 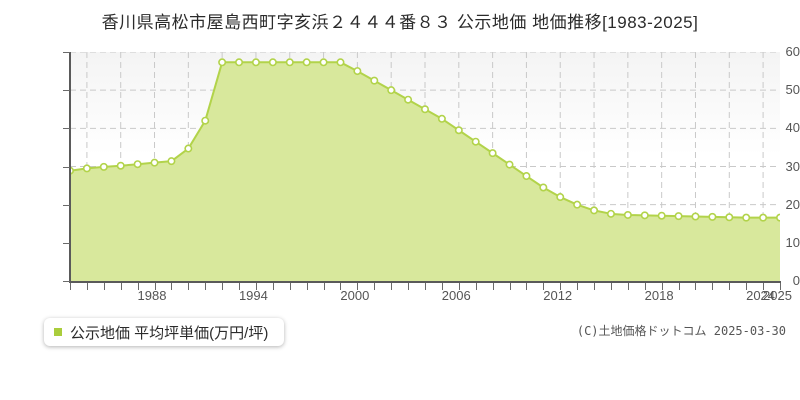 I want to click on legend-label: 公示地価 平均坪単価(万円/坪), so click(x=169, y=333).